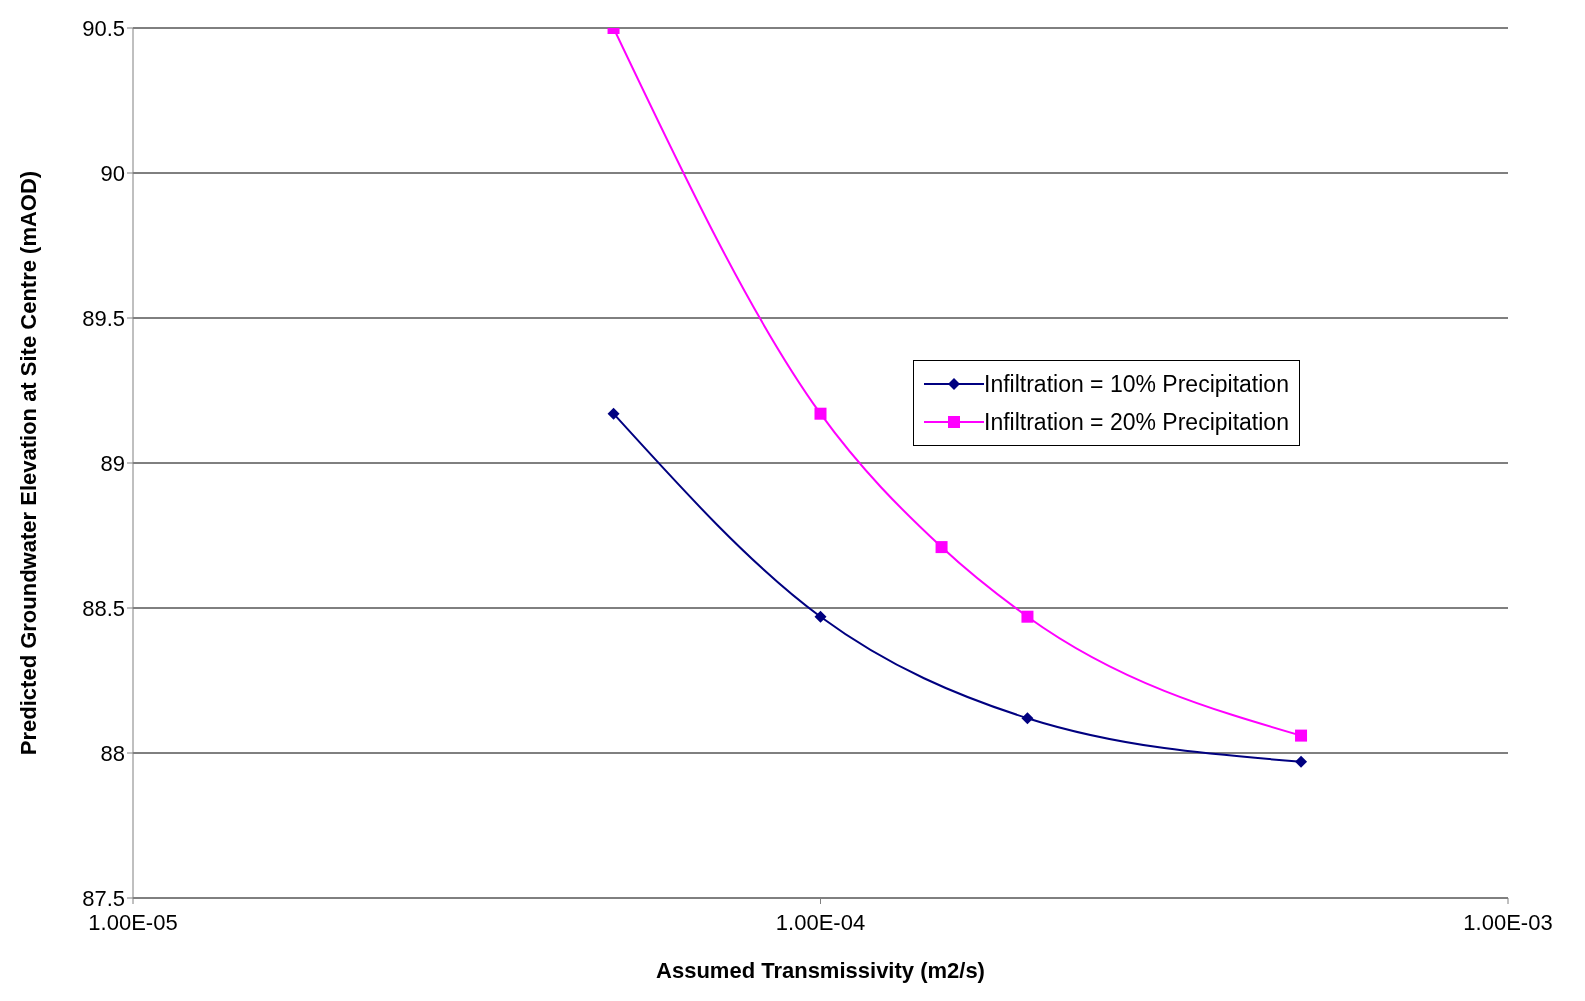  What do you see at coordinates (1136, 384) in the screenshot?
I see `legend-label: Infiltration = 10% Precipitation` at bounding box center [1136, 384].